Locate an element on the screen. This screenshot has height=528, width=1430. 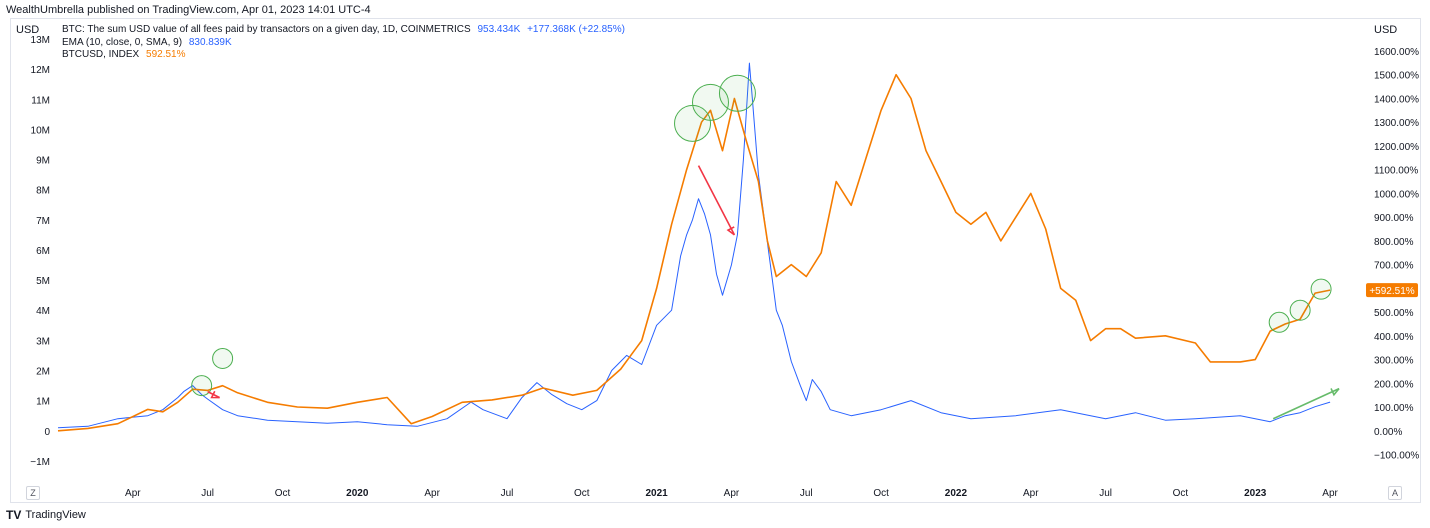
footer: TV TradingView is located at coordinates (46, 515).